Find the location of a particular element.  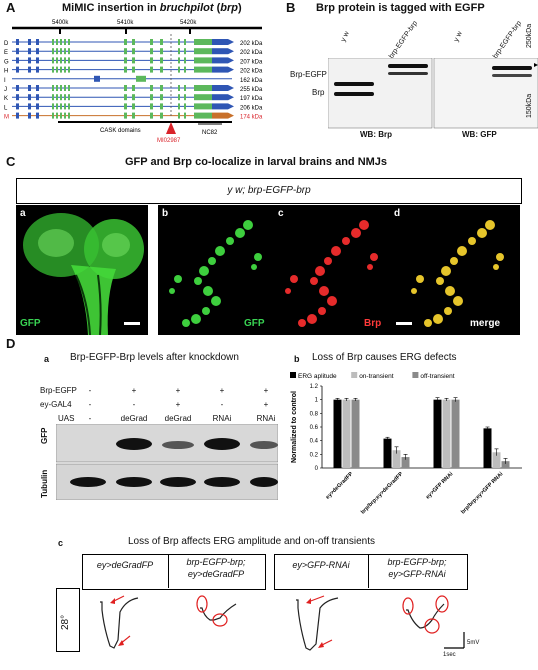

subpanel-c-label: Brp is located at coordinates (373, 323).